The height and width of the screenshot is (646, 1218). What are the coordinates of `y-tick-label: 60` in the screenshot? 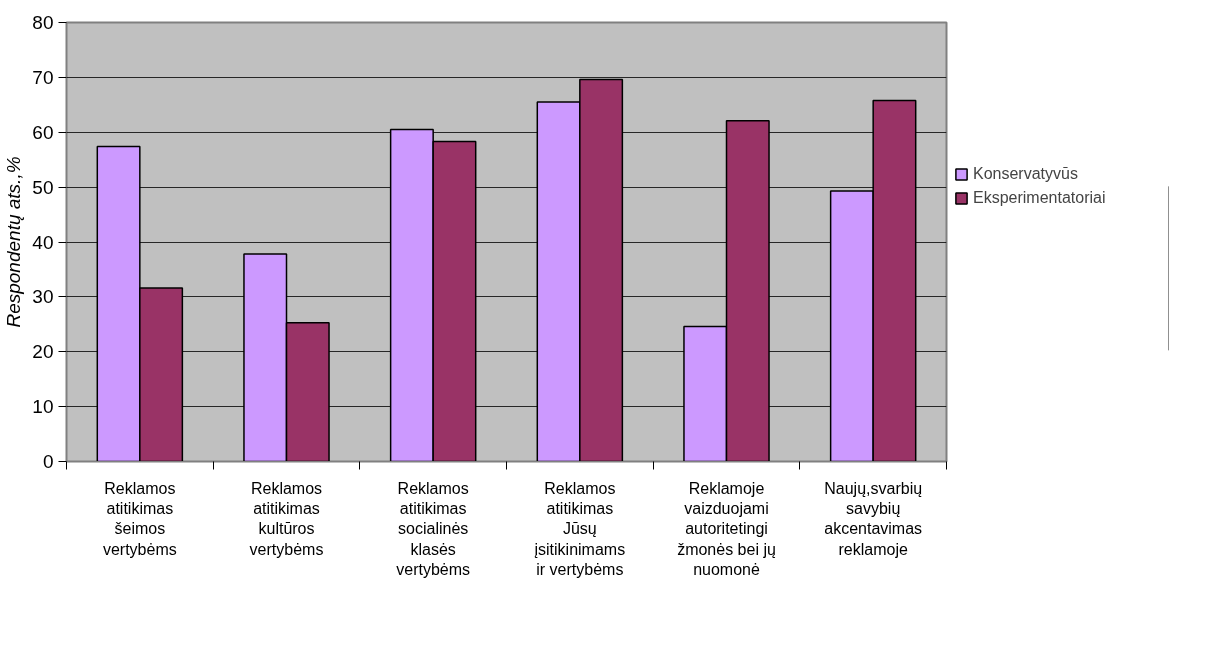 It's located at (43, 132).